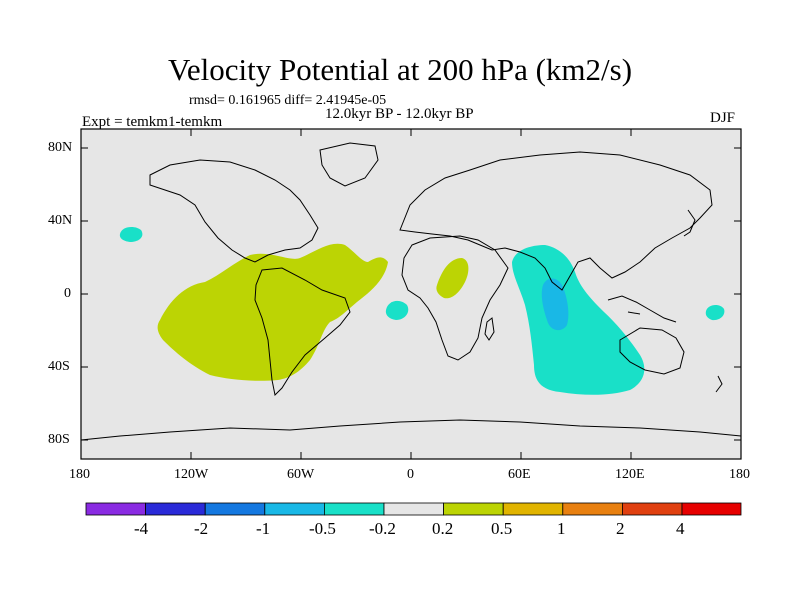  What do you see at coordinates (322, 528) in the screenshot?
I see `colorbar-label: -0.5` at bounding box center [322, 528].